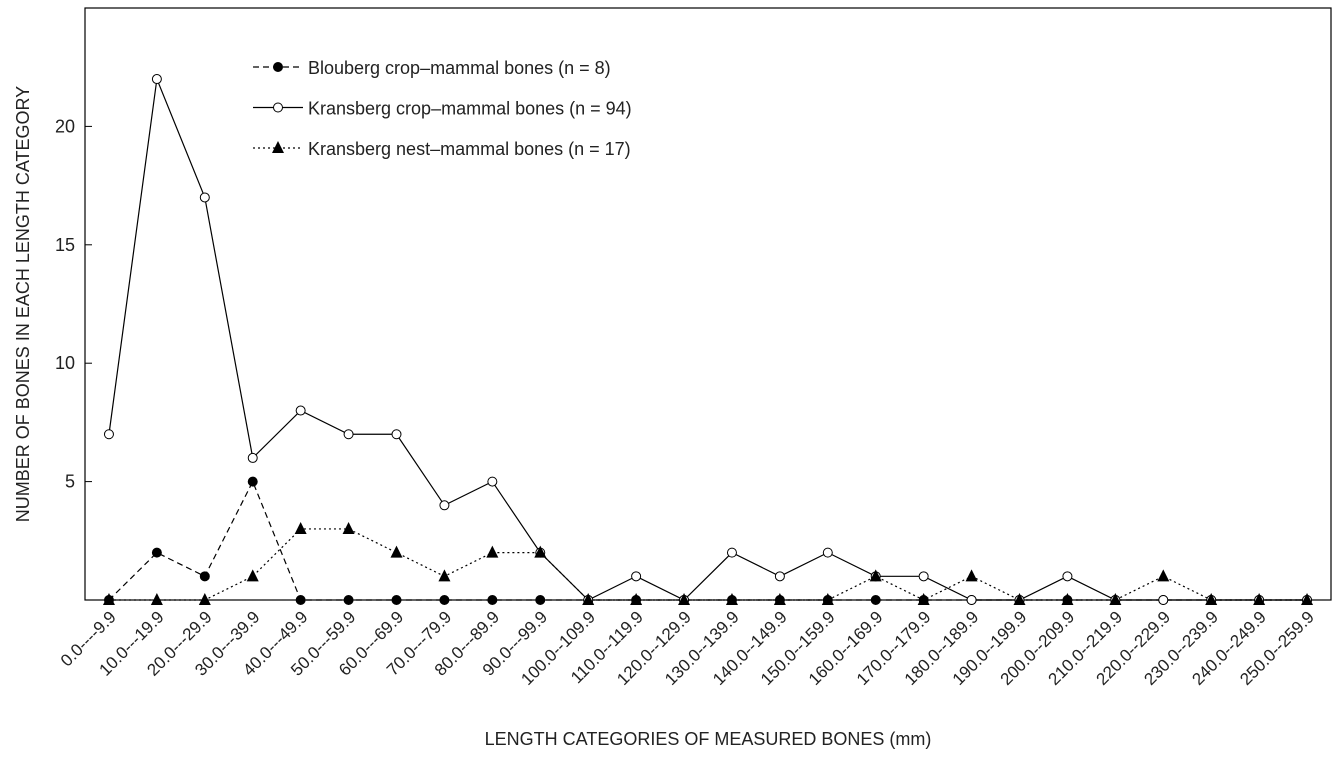 The image size is (1341, 759). Describe the element at coordinates (65, 363) in the screenshot. I see `y-tick-label: 10` at that location.